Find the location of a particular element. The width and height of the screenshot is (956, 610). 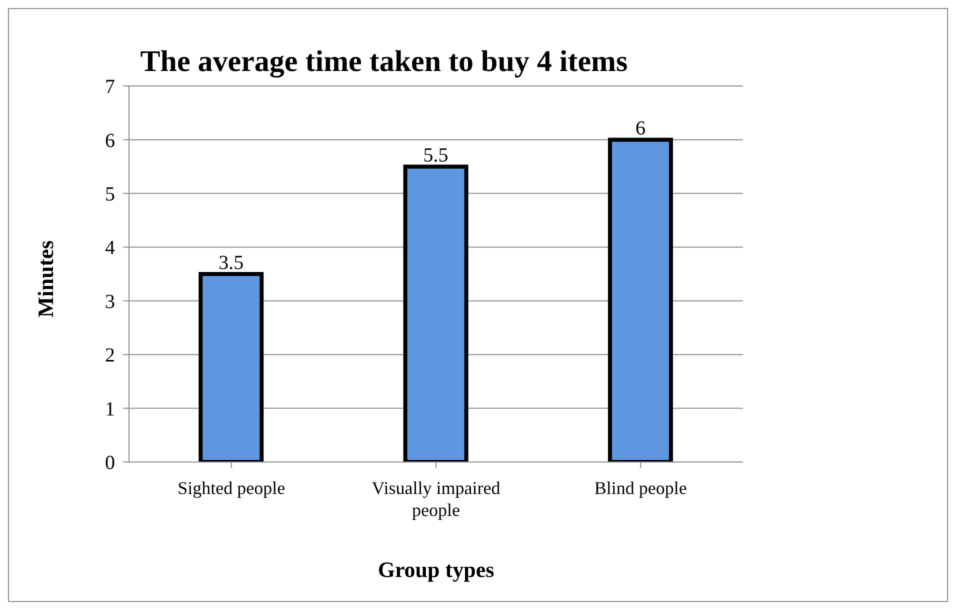

y-tick-label: 1 is located at coordinates (110, 409).